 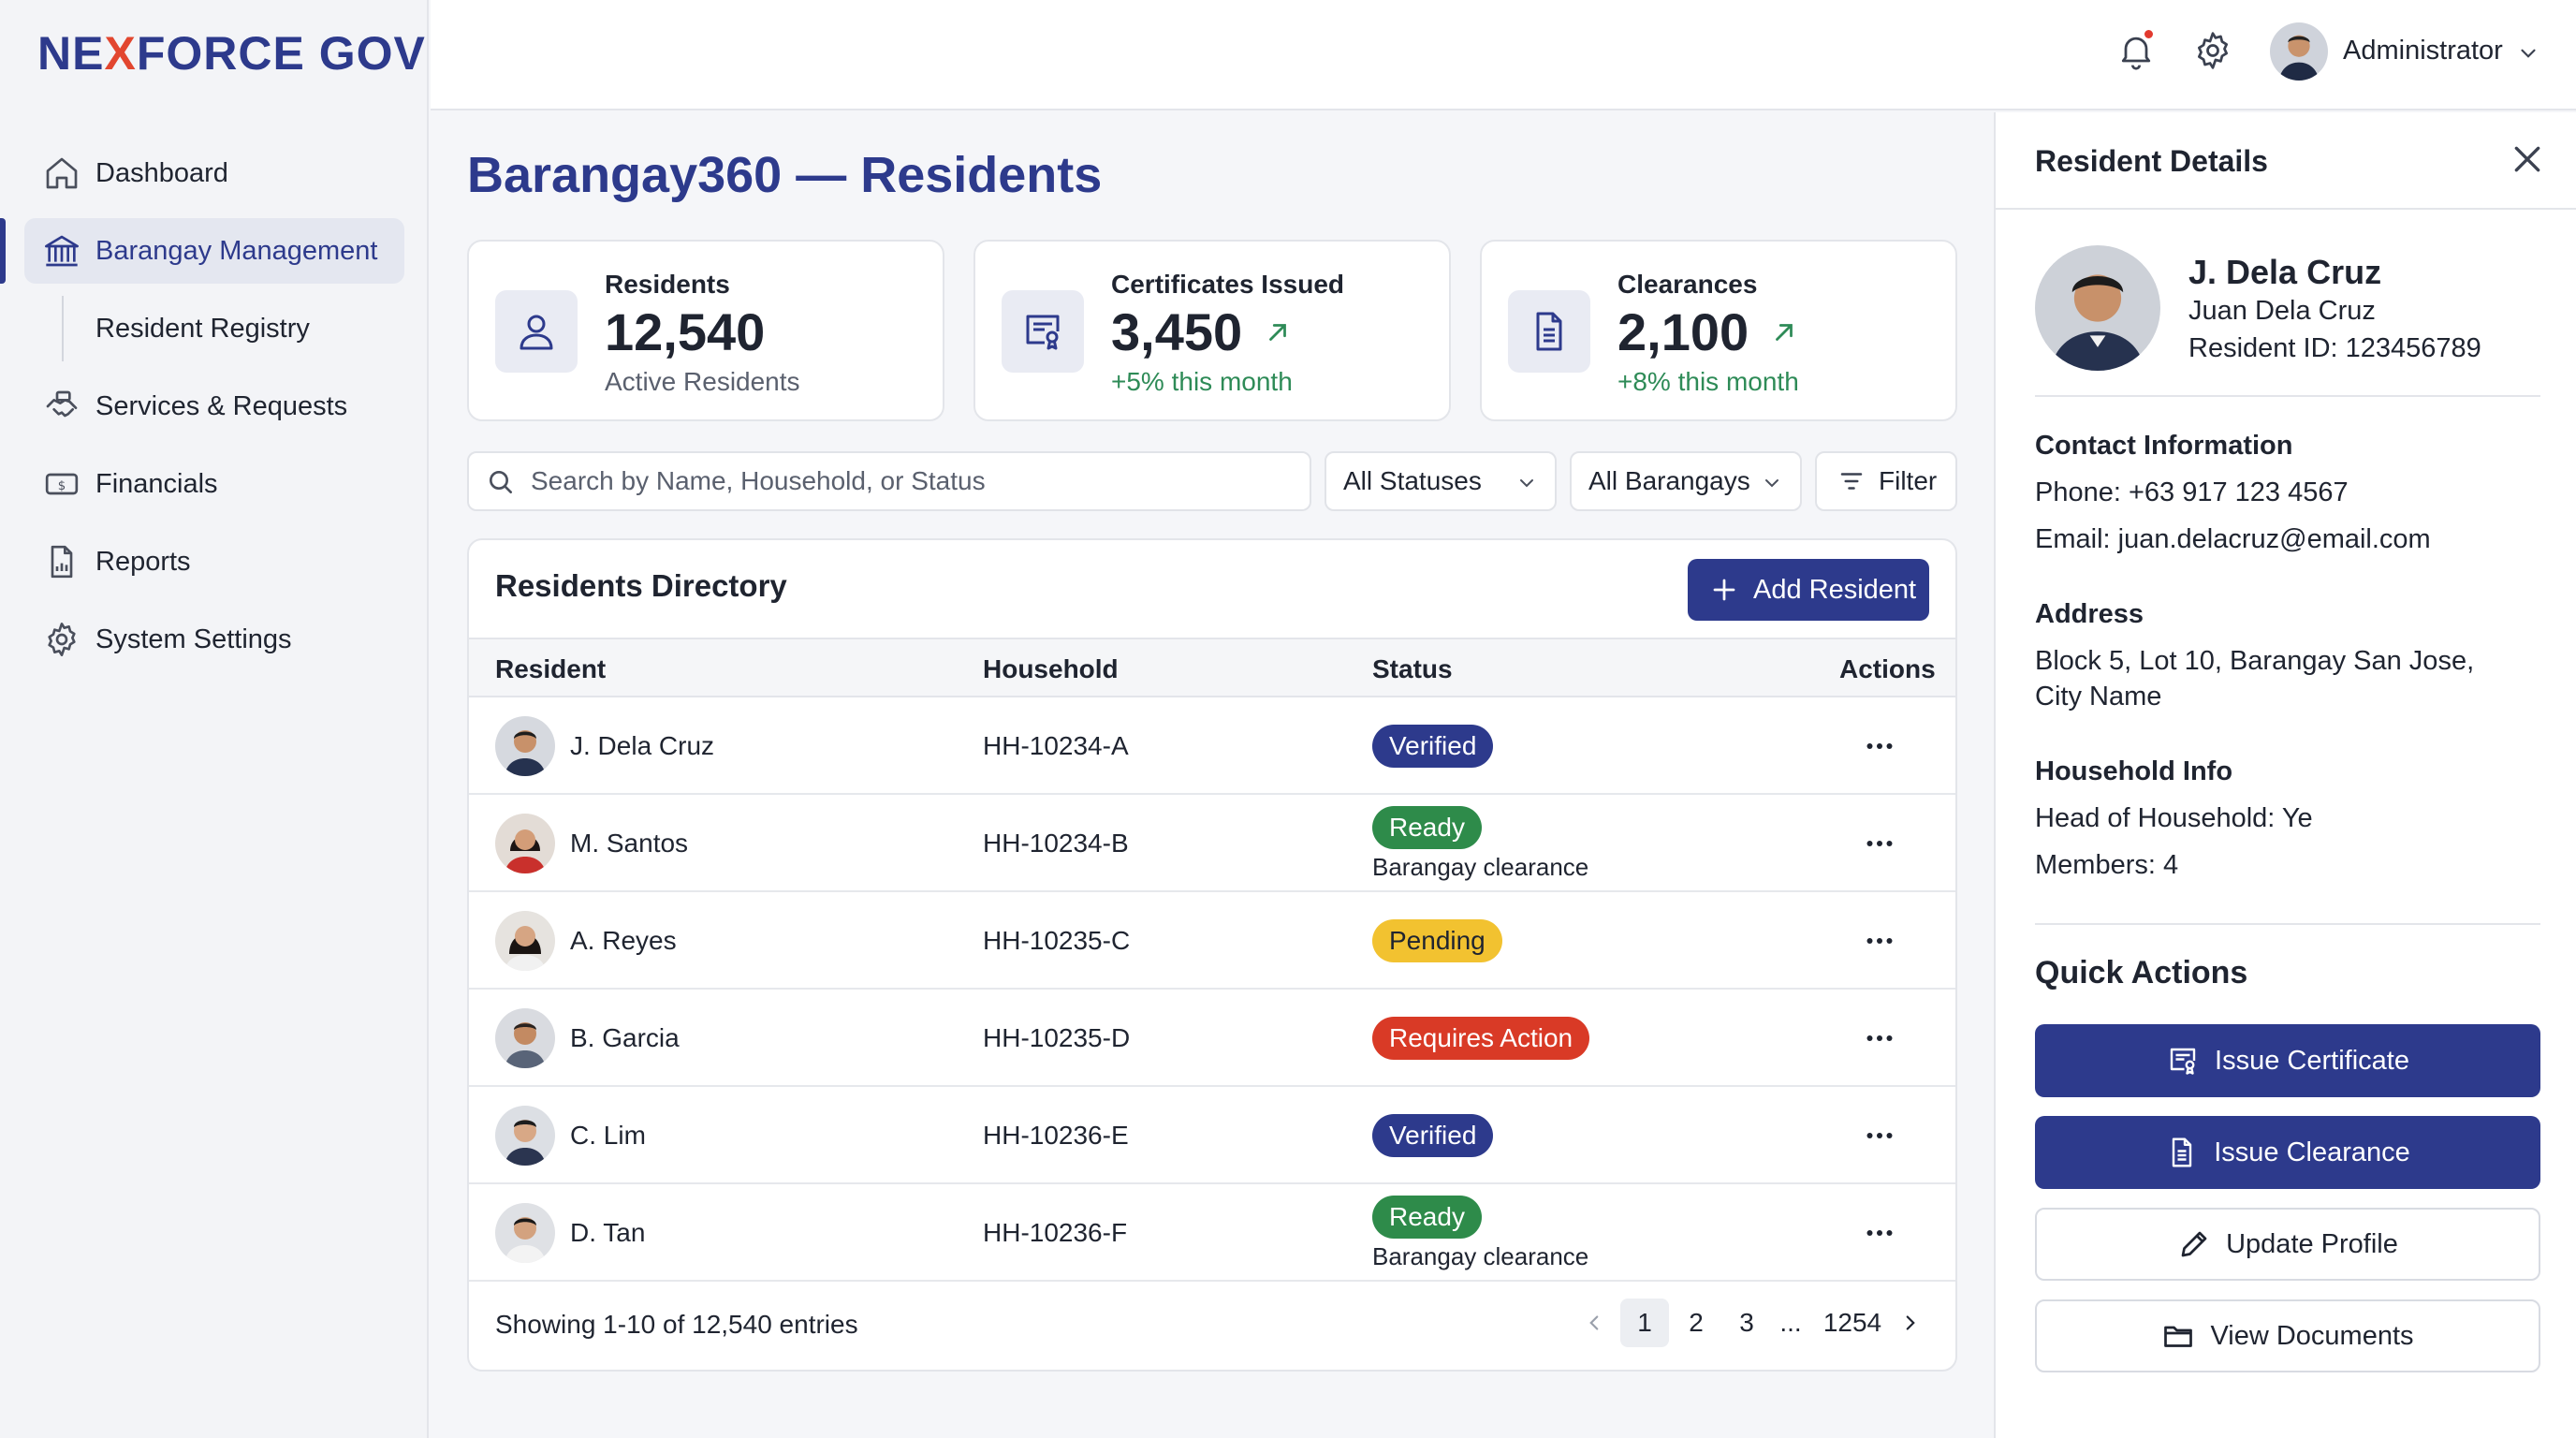 What do you see at coordinates (2089, 614) in the screenshot?
I see `section-title-address: Address` at bounding box center [2089, 614].